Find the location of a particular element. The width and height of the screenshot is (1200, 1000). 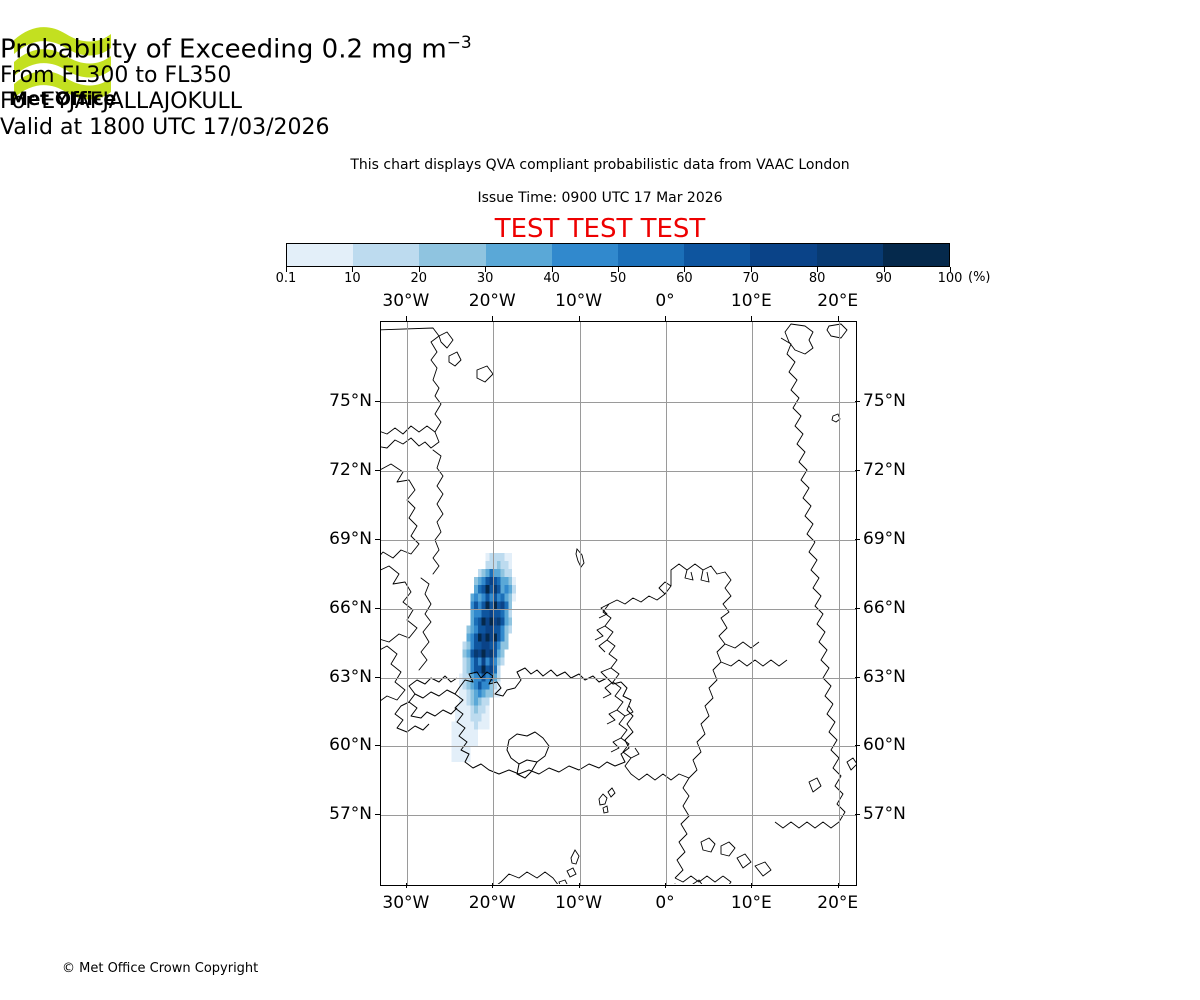

colorbar-tick-label: 50 is located at coordinates (618, 278).